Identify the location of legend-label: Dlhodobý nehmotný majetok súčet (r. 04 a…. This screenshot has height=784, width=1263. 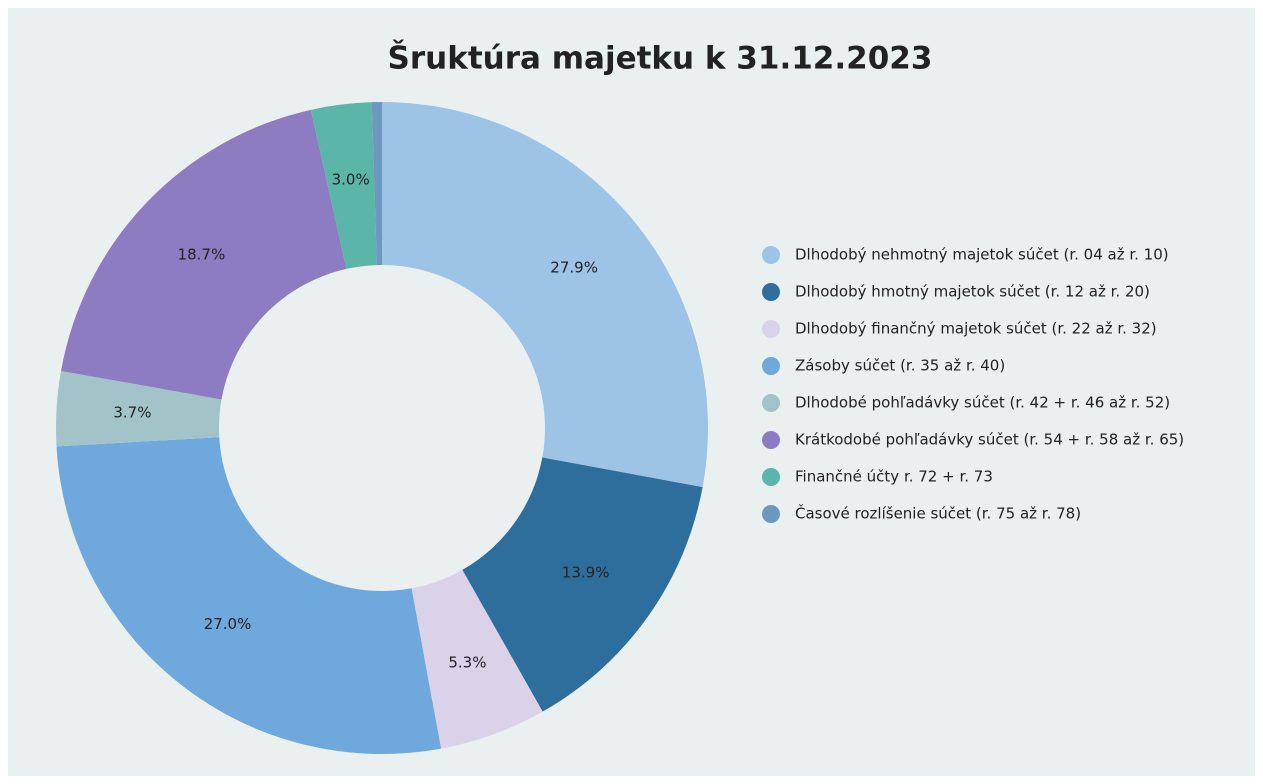
(982, 255).